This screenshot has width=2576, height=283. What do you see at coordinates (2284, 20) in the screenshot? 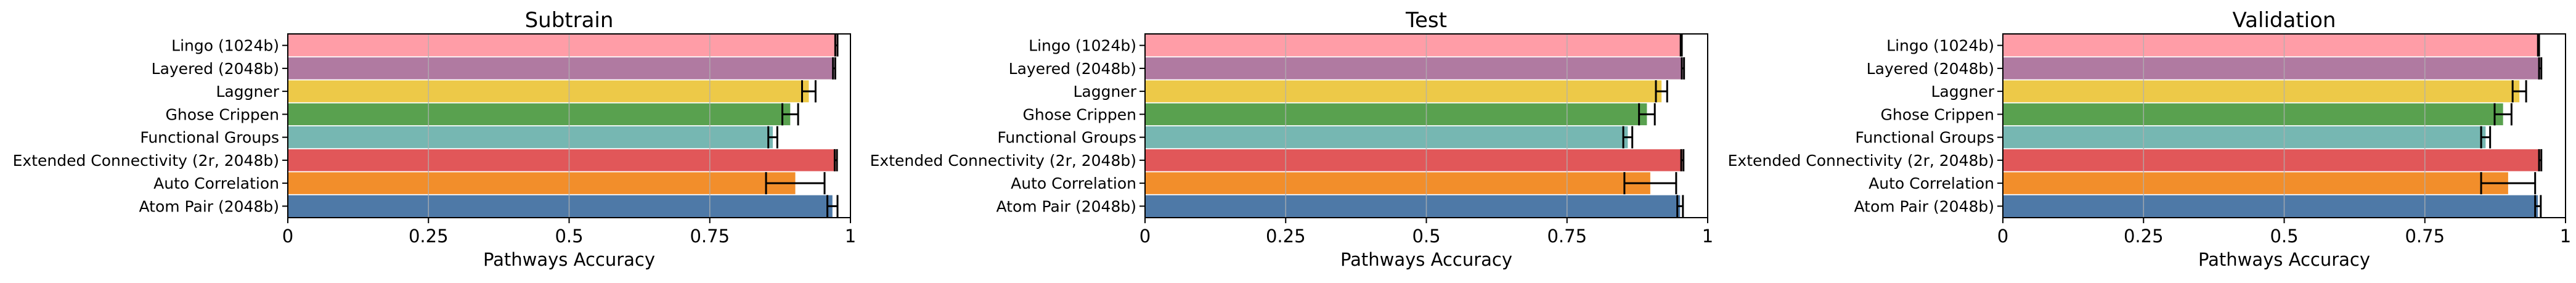
I see `chart-title: Validation` at bounding box center [2284, 20].